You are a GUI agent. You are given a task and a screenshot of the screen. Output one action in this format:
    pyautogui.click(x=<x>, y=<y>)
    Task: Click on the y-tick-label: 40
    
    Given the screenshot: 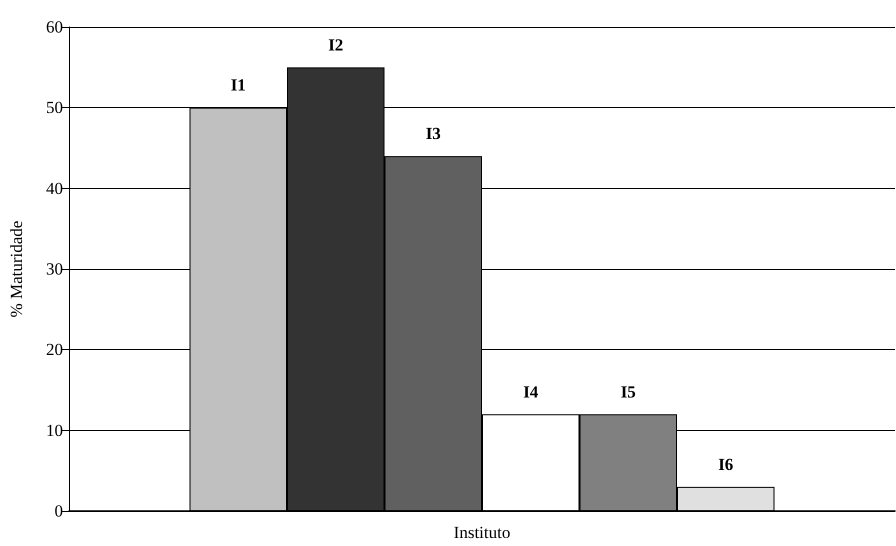 What is the action you would take?
    pyautogui.click(x=54, y=188)
    